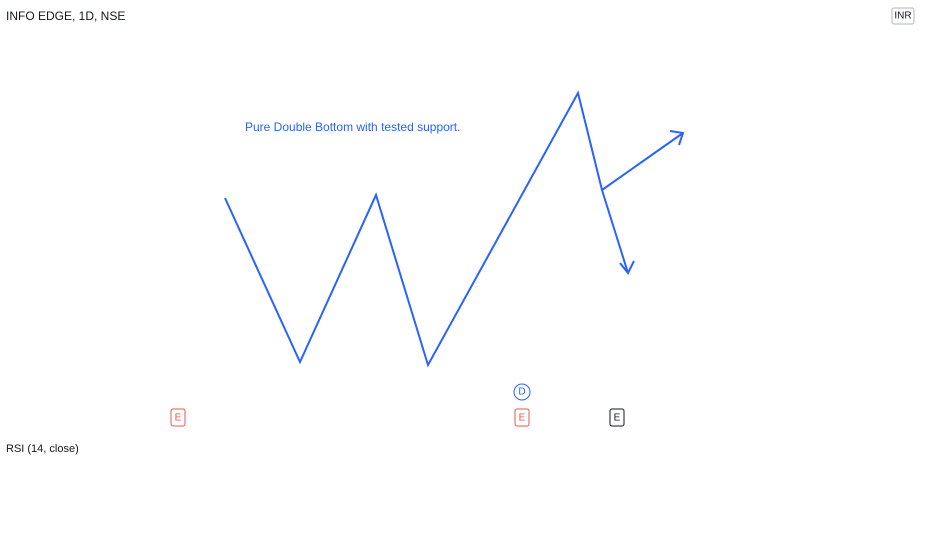 Image resolution: width=932 pixels, height=550 pixels. What do you see at coordinates (642, 161) in the screenshot?
I see `arrow-up` at bounding box center [642, 161].